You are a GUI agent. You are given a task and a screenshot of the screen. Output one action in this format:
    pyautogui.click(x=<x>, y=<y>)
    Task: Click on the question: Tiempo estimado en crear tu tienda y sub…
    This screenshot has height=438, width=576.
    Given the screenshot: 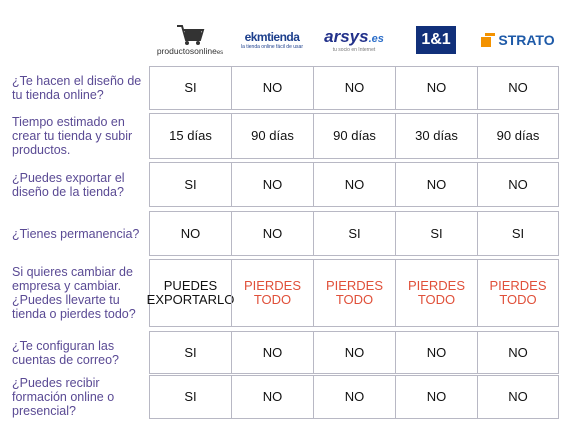 What is the action you would take?
    pyautogui.click(x=72, y=136)
    